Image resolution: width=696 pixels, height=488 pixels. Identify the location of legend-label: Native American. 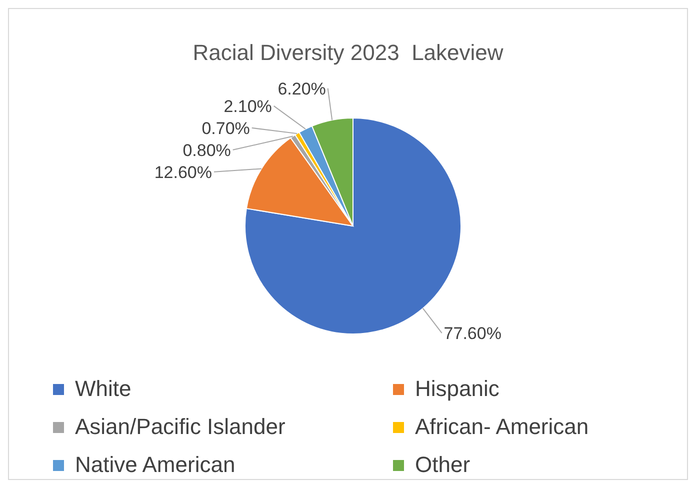
(155, 464).